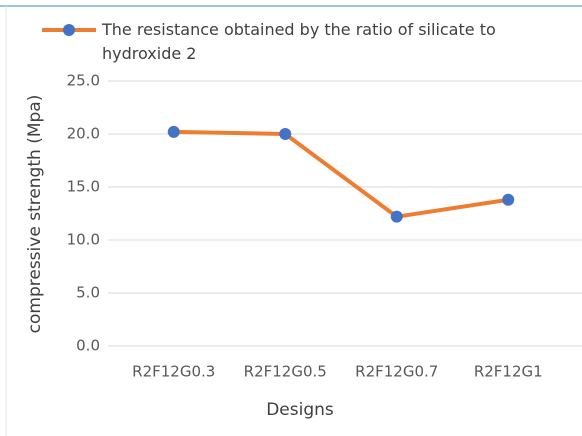  Describe the element at coordinates (83, 187) in the screenshot. I see `y-tick-label: 15.0` at that location.